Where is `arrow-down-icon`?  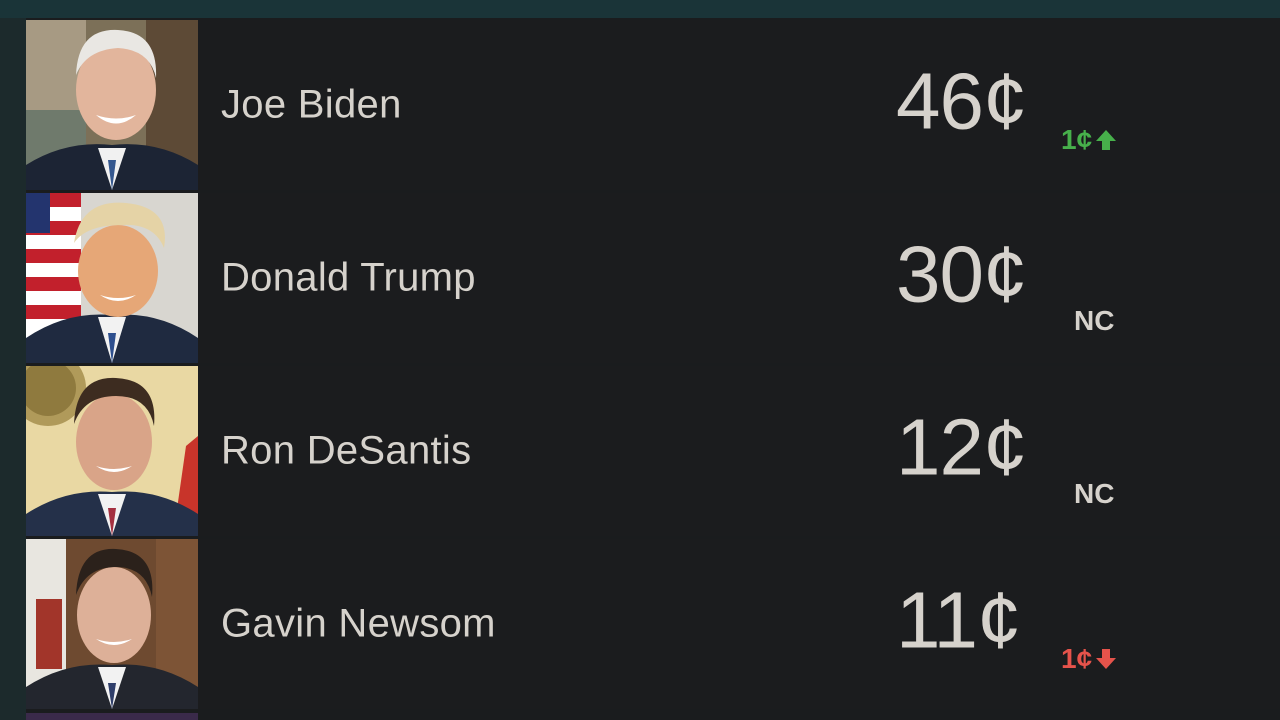
arrow-down-icon is located at coordinates (1106, 659).